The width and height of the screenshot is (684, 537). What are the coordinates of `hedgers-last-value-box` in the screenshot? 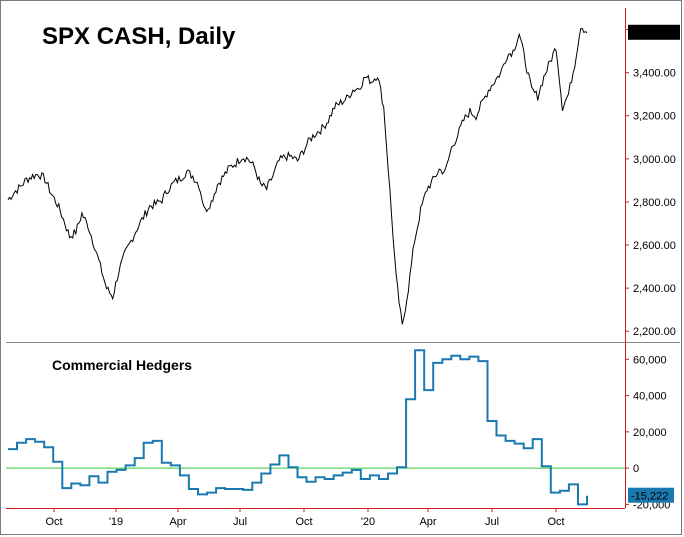 It's located at (651, 495).